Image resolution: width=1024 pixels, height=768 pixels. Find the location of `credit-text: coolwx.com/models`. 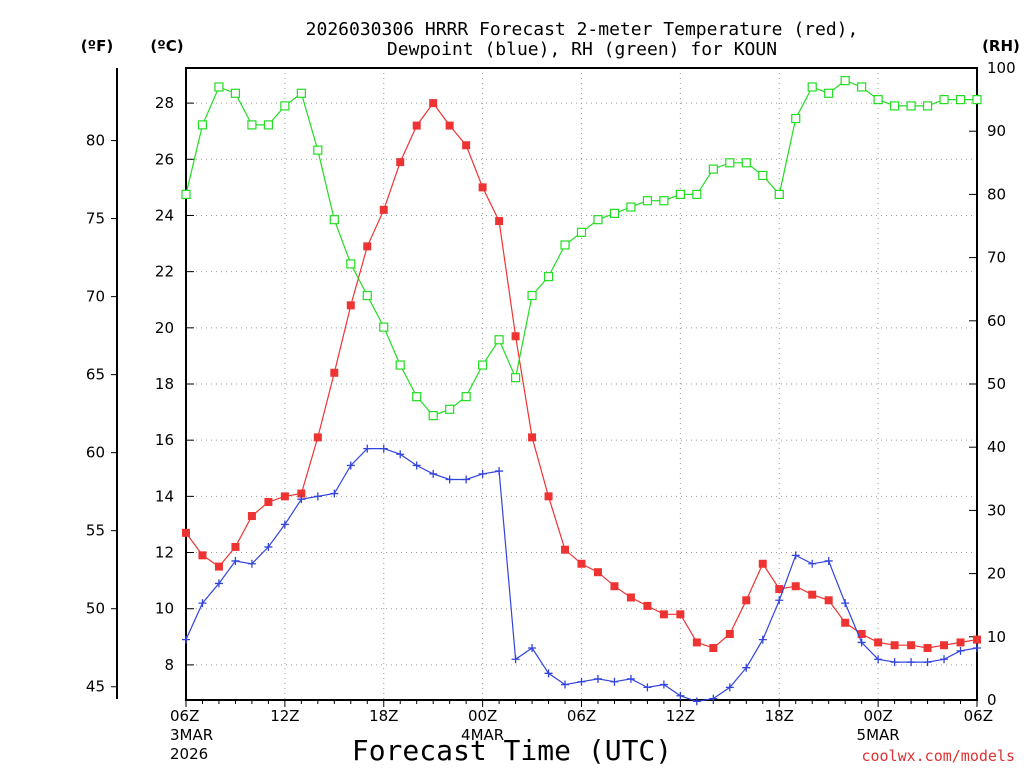

credit-text: coolwx.com/models is located at coordinates (938, 756).